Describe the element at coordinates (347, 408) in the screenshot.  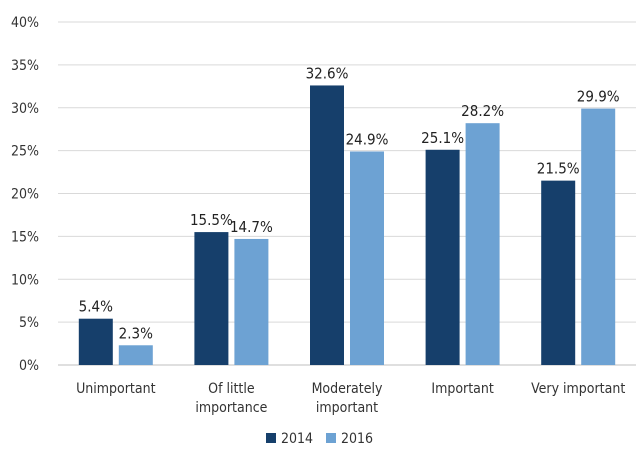
I see `x-tick-label: important` at that location.